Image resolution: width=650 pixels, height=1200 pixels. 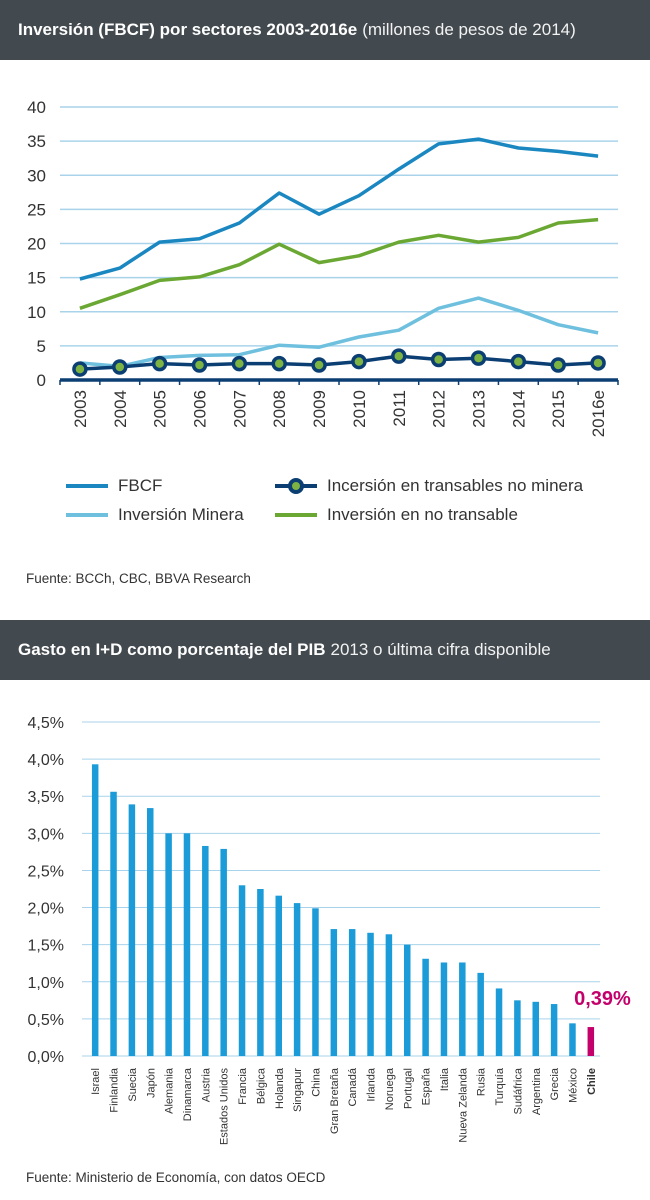 What do you see at coordinates (41, 380) in the screenshot?
I see `y-tick-label: 0` at bounding box center [41, 380].